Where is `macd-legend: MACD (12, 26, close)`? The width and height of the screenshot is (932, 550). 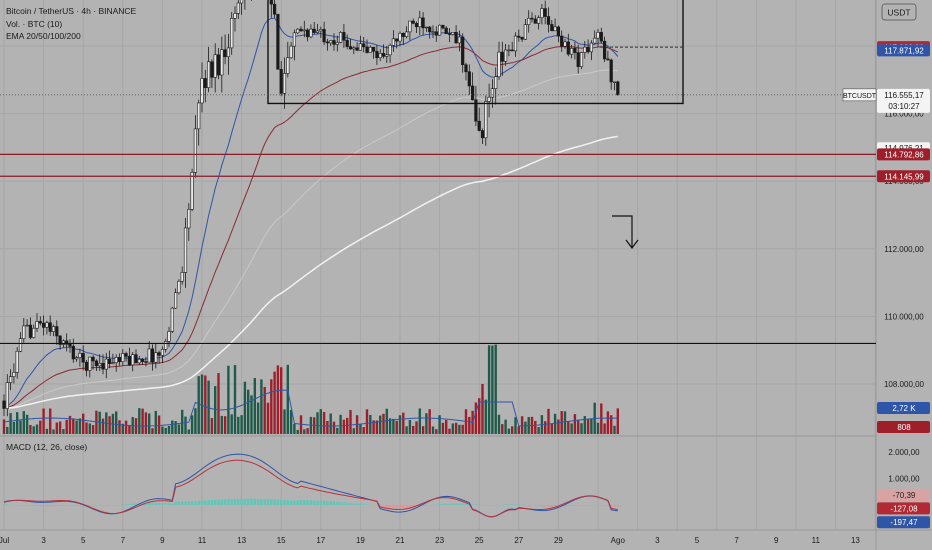 macd-legend: MACD (12, 26, close) is located at coordinates (46, 447).